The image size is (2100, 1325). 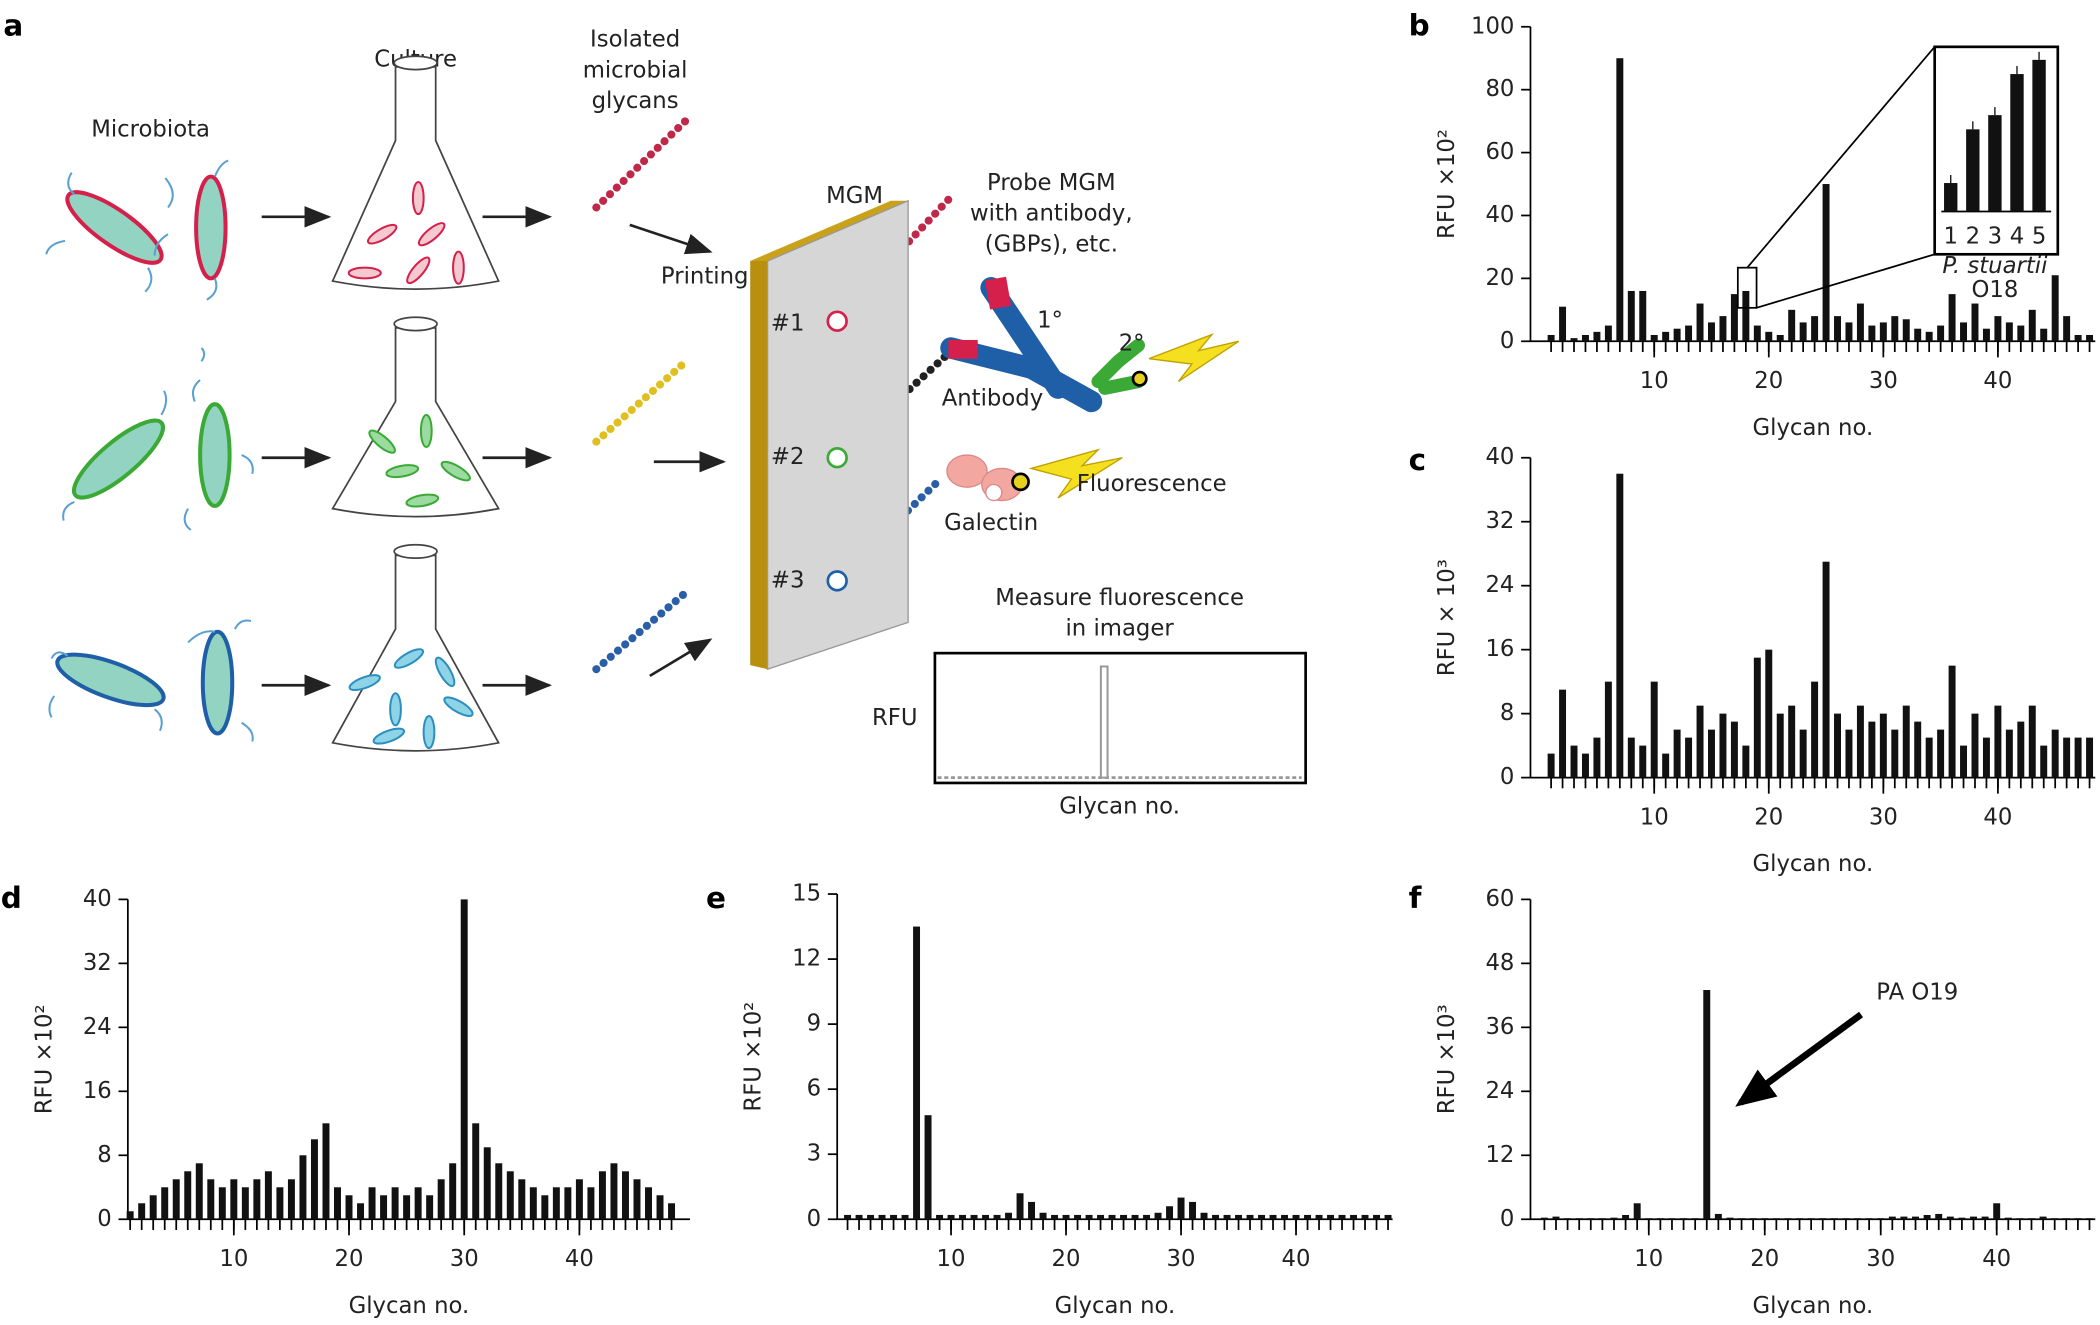 I want to click on y-tick-label: 36, so click(x=1499, y=1027).